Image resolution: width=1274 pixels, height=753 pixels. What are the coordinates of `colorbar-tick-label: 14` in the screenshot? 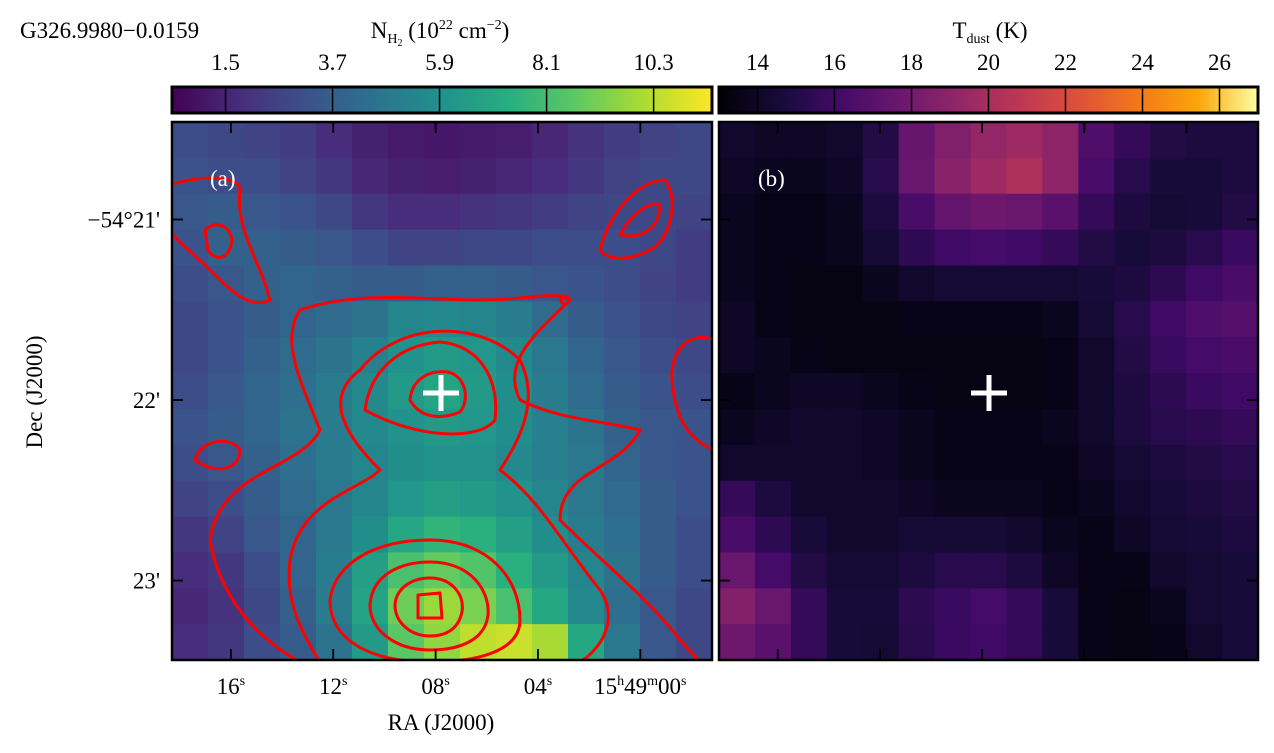 It's located at (758, 62).